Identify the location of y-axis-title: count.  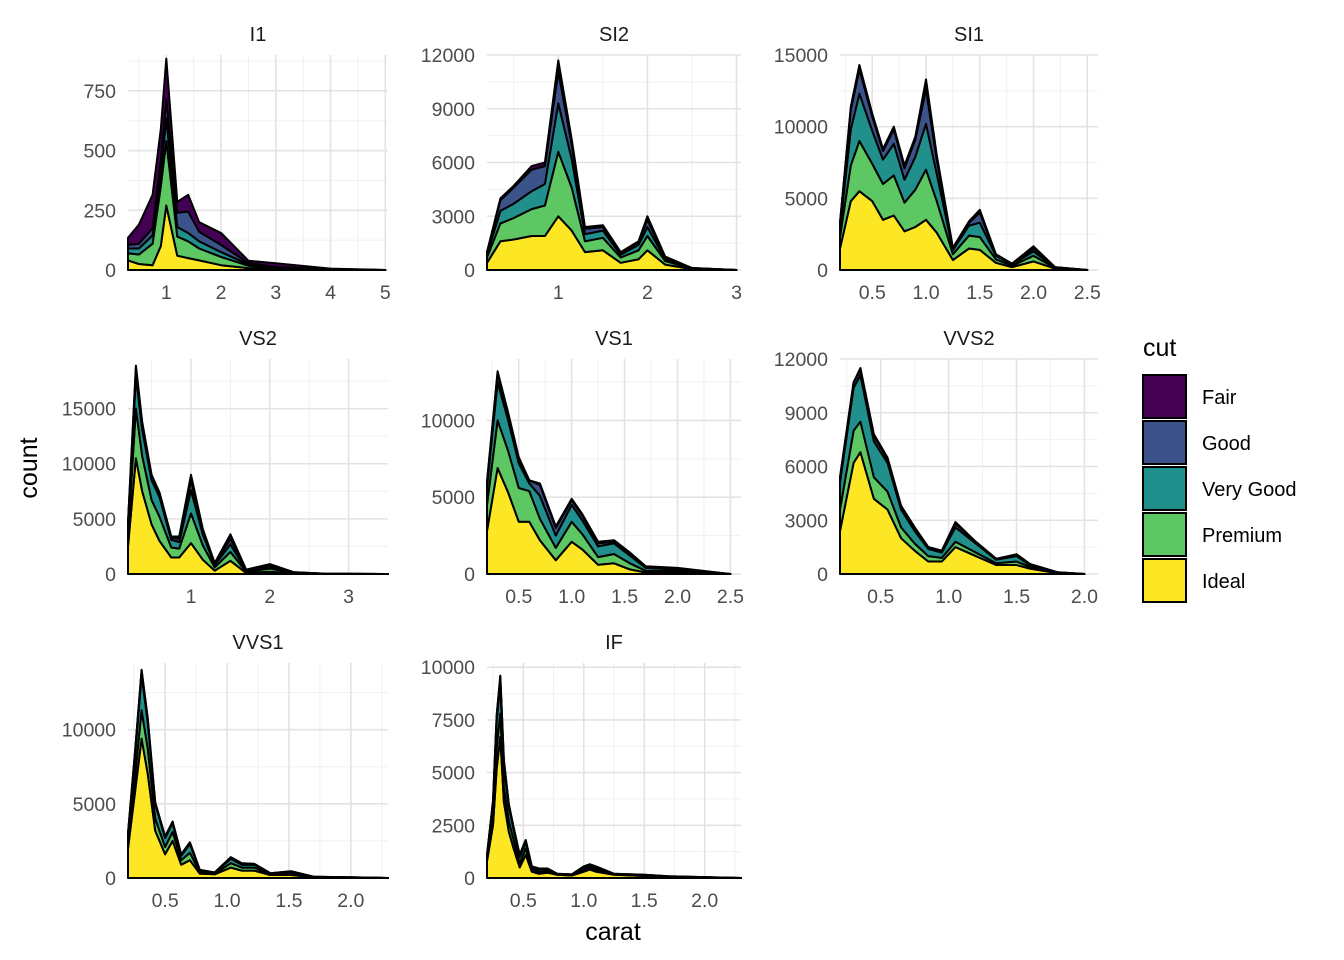
(29, 467).